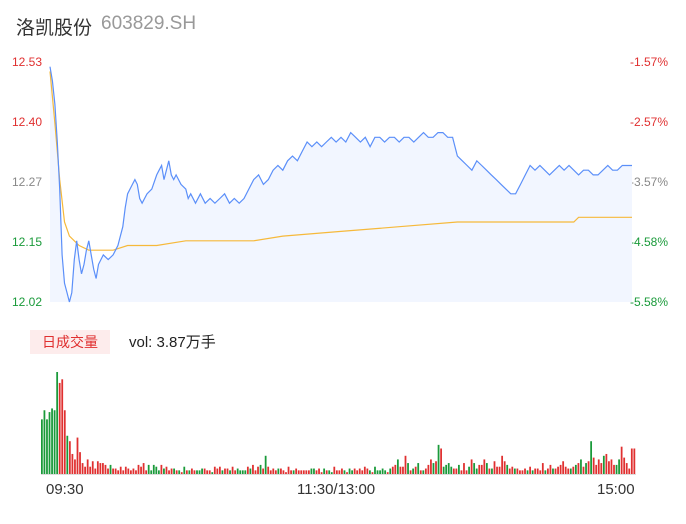 This screenshot has height=524, width=686. What do you see at coordinates (149, 23) in the screenshot?
I see `stock-code: 603829.SH` at bounding box center [149, 23].